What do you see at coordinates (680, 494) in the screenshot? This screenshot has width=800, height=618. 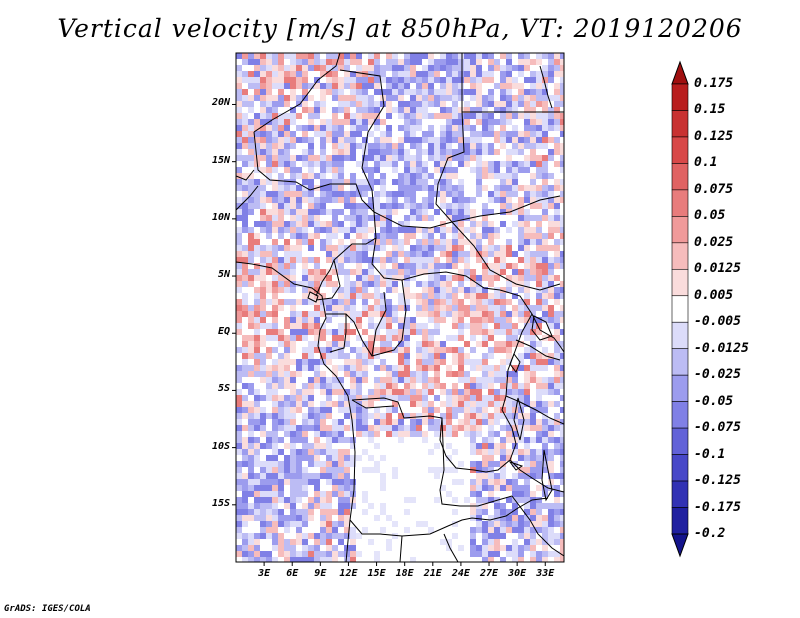 I see `colorbar-swatch` at bounding box center [680, 494].